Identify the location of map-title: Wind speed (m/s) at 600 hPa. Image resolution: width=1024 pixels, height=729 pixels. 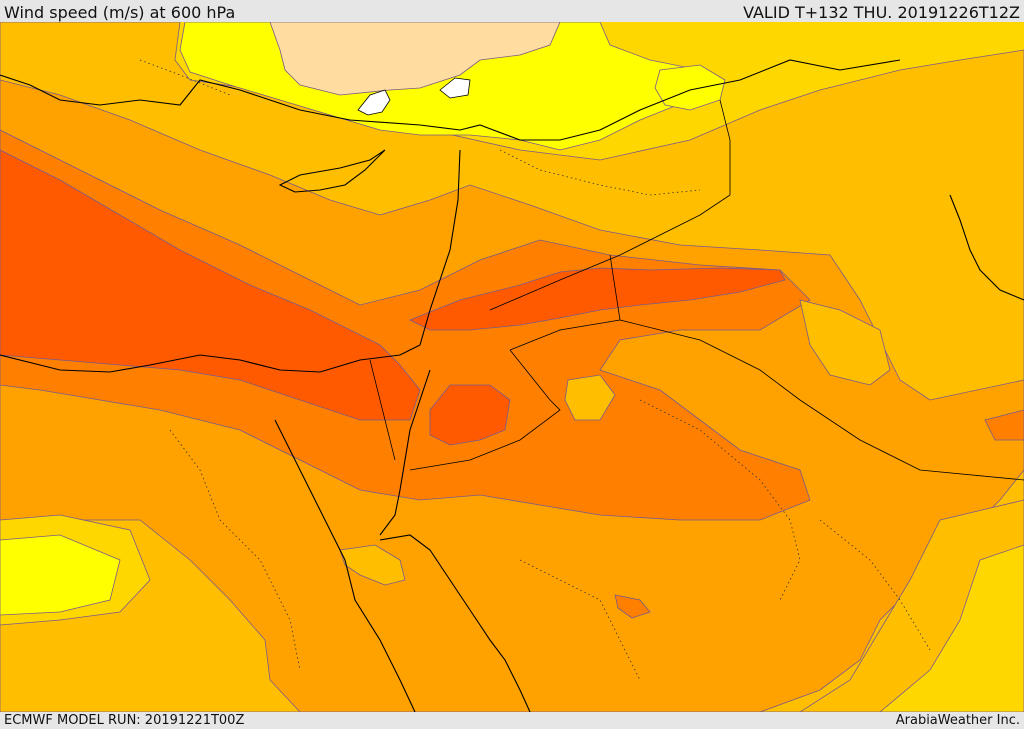
(120, 12).